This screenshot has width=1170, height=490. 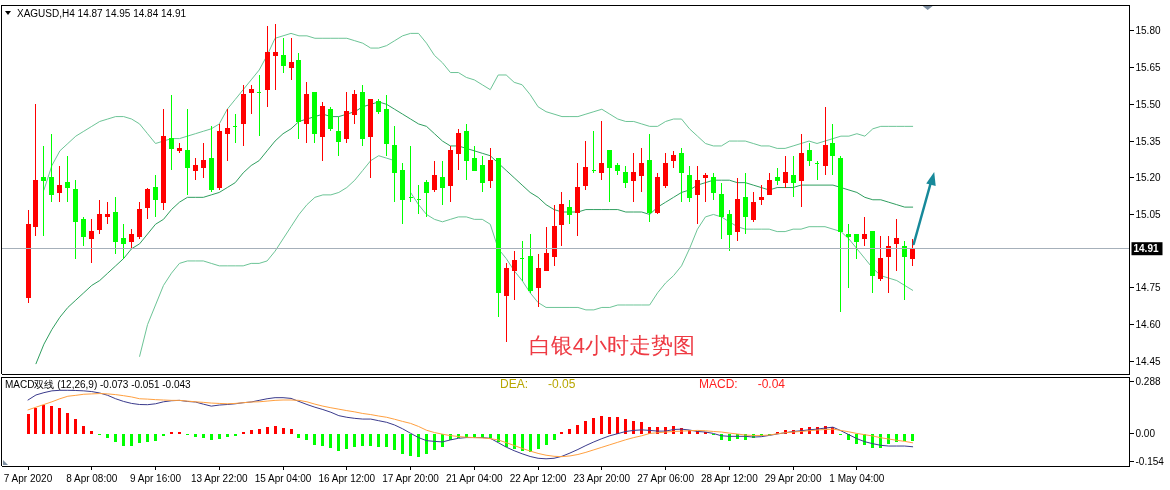 I want to click on chart-title: MACD双线 (12,26,9) -0.073 -0.051 -0.043, so click(x=98, y=384).